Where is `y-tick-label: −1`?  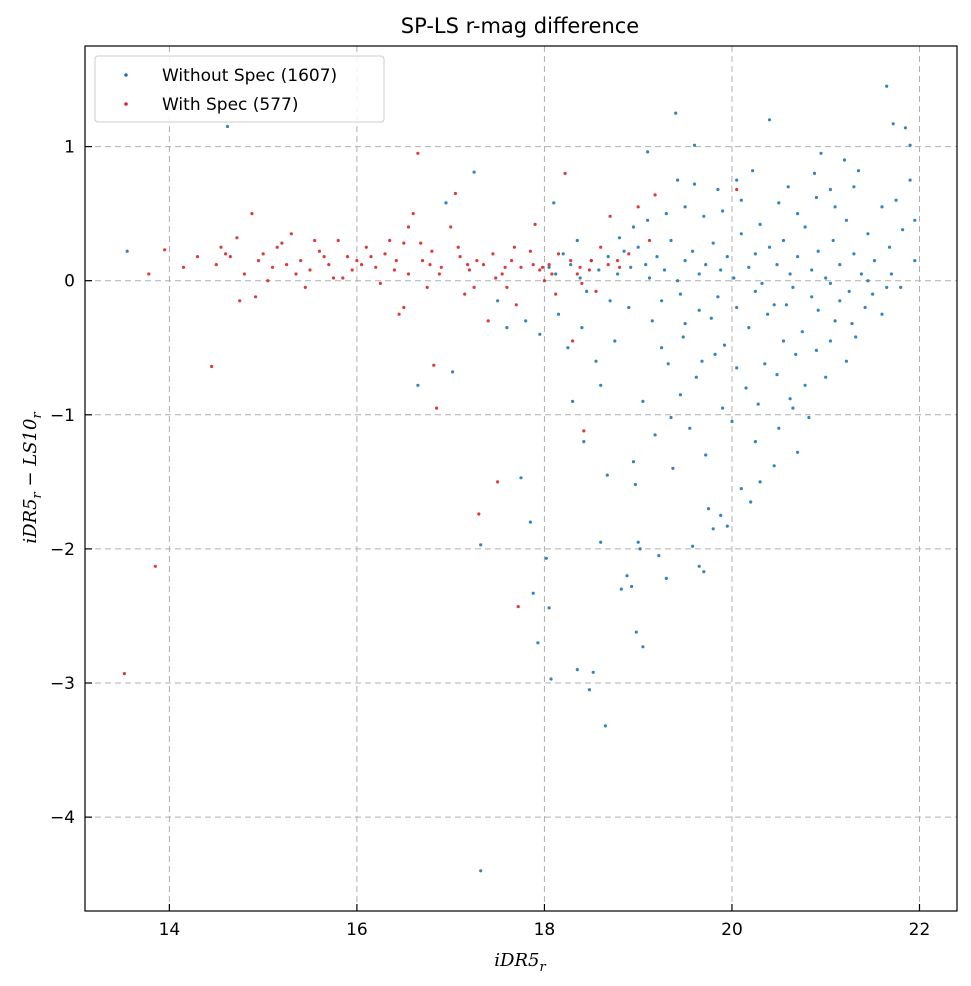
y-tick-label: −1 is located at coordinates (62, 416).